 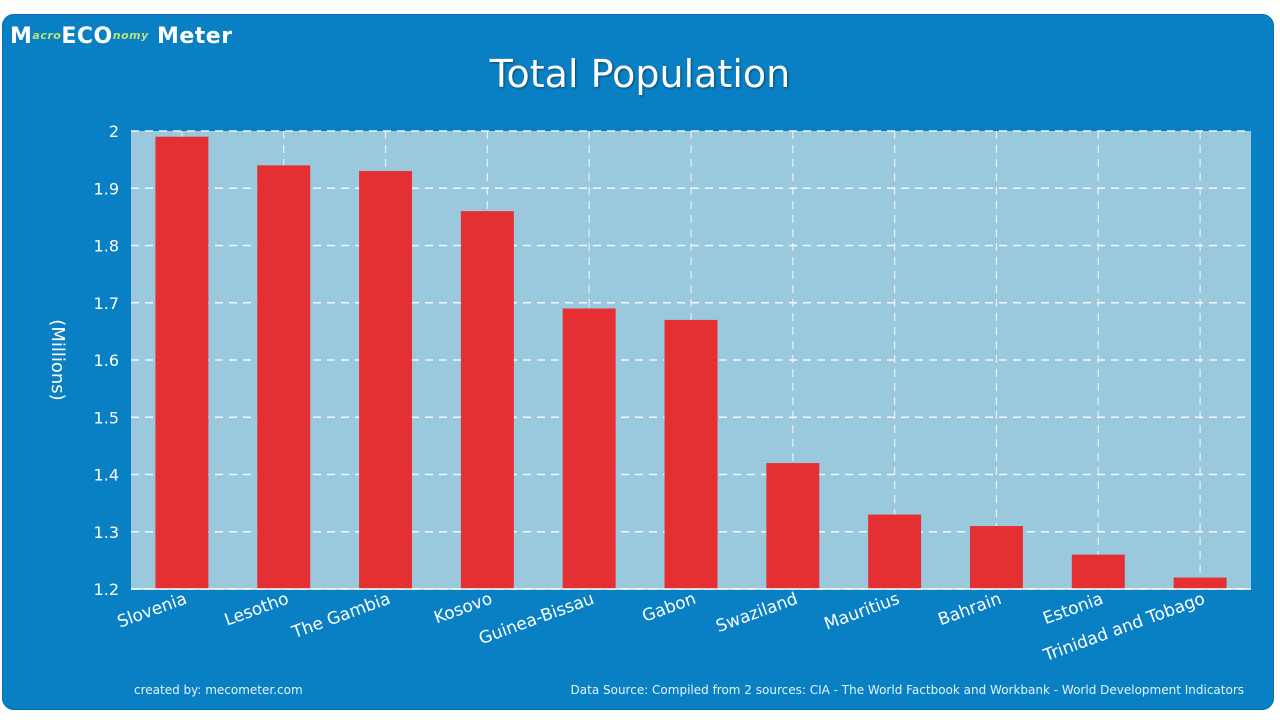 I want to click on logo-accent-macro: acro, so click(x=47, y=35).